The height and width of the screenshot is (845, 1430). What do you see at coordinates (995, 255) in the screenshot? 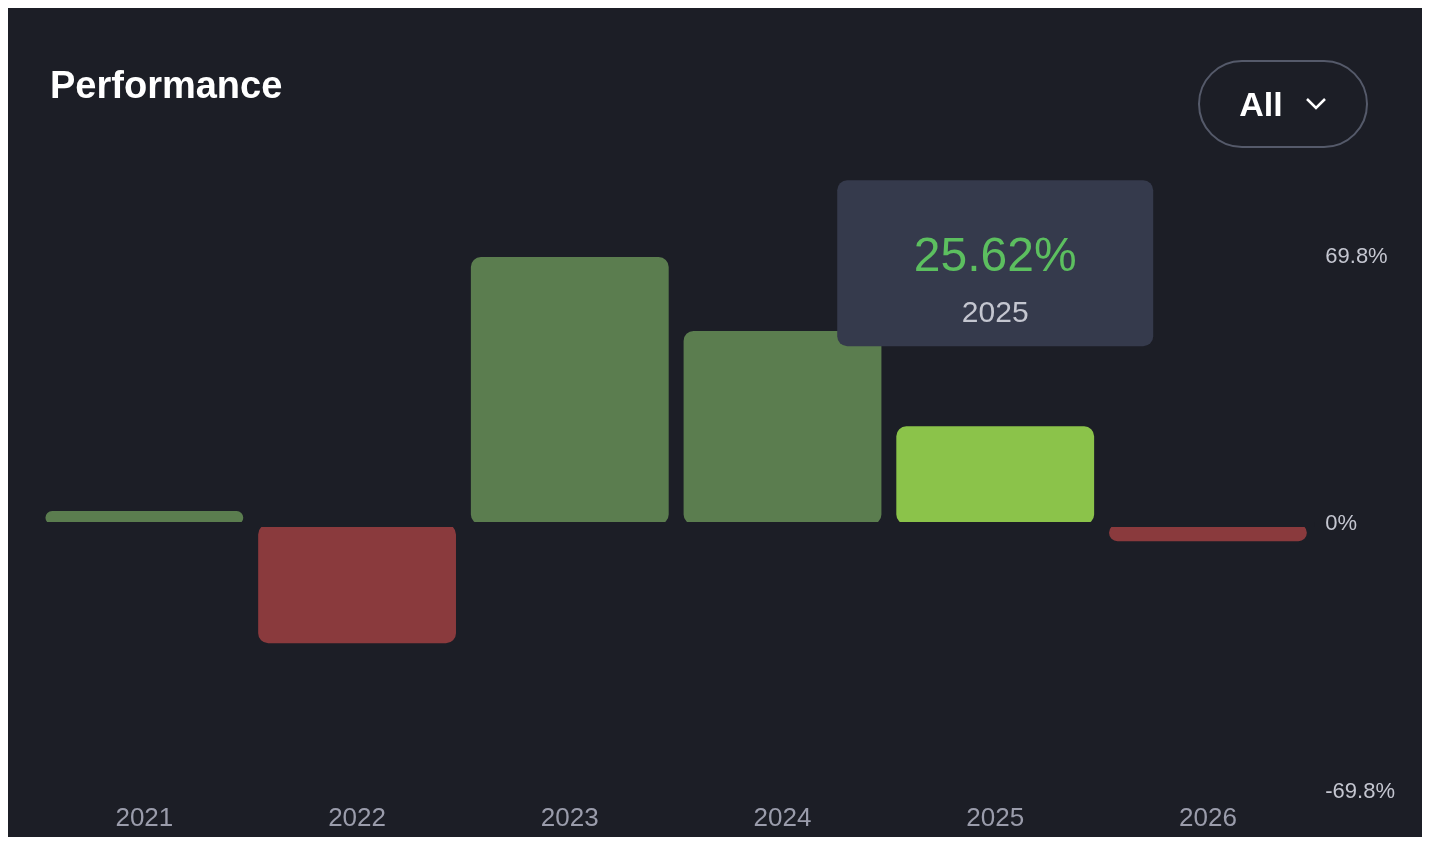
I see `data-label: 25.62%` at bounding box center [995, 255].